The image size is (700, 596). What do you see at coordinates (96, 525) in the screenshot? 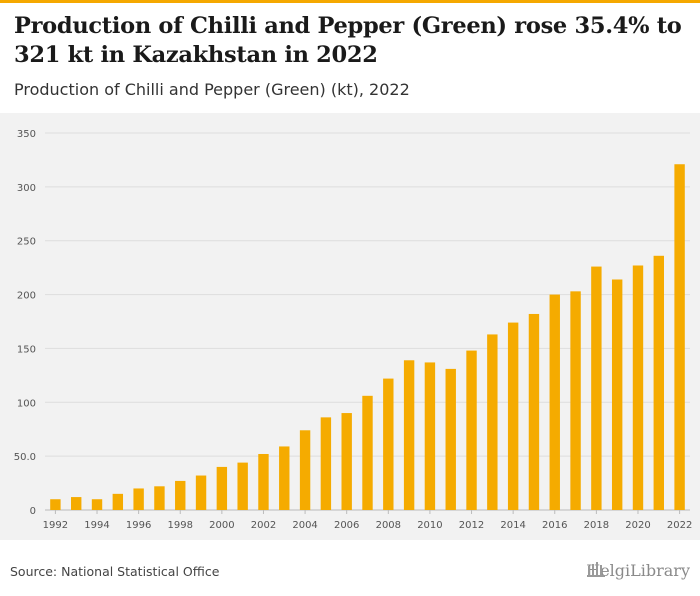
I see `x-tick-label: 1994` at bounding box center [96, 525].